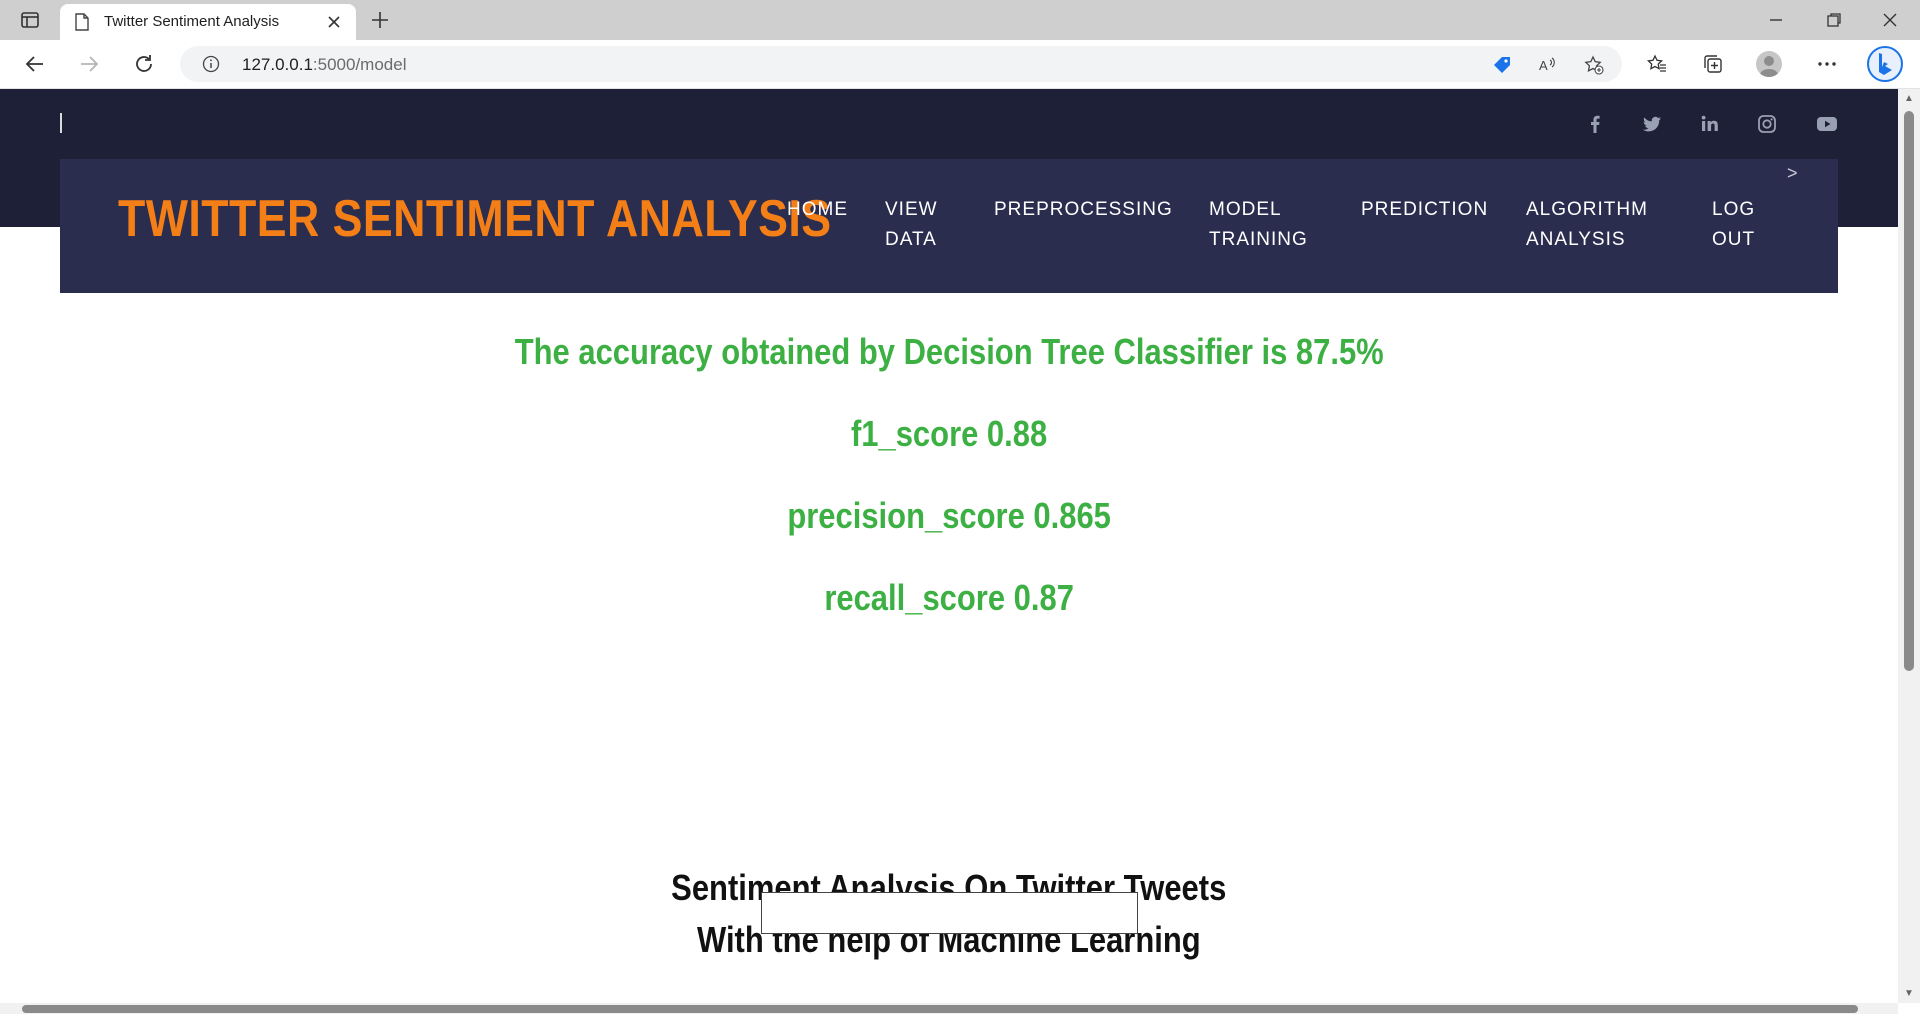 The width and height of the screenshot is (1920, 1014). Describe the element at coordinates (1885, 64) in the screenshot. I see `bing-copilot-icon` at that location.